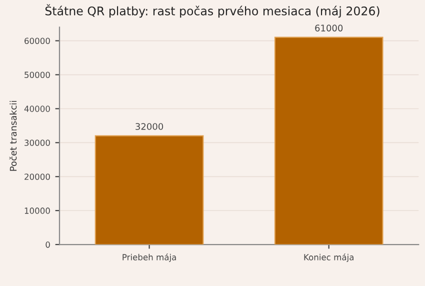 This screenshot has height=286, width=425. What do you see at coordinates (329, 28) in the screenshot?
I see `data-label: 61000` at bounding box center [329, 28].